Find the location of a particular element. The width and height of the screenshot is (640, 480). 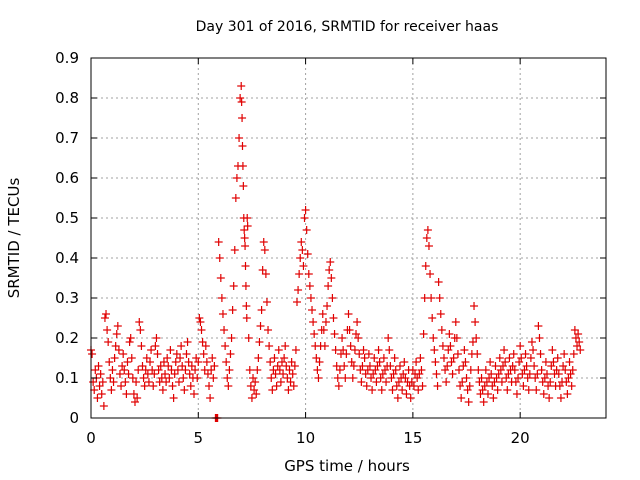

y-tick-label: 0.6 is located at coordinates (67, 178).